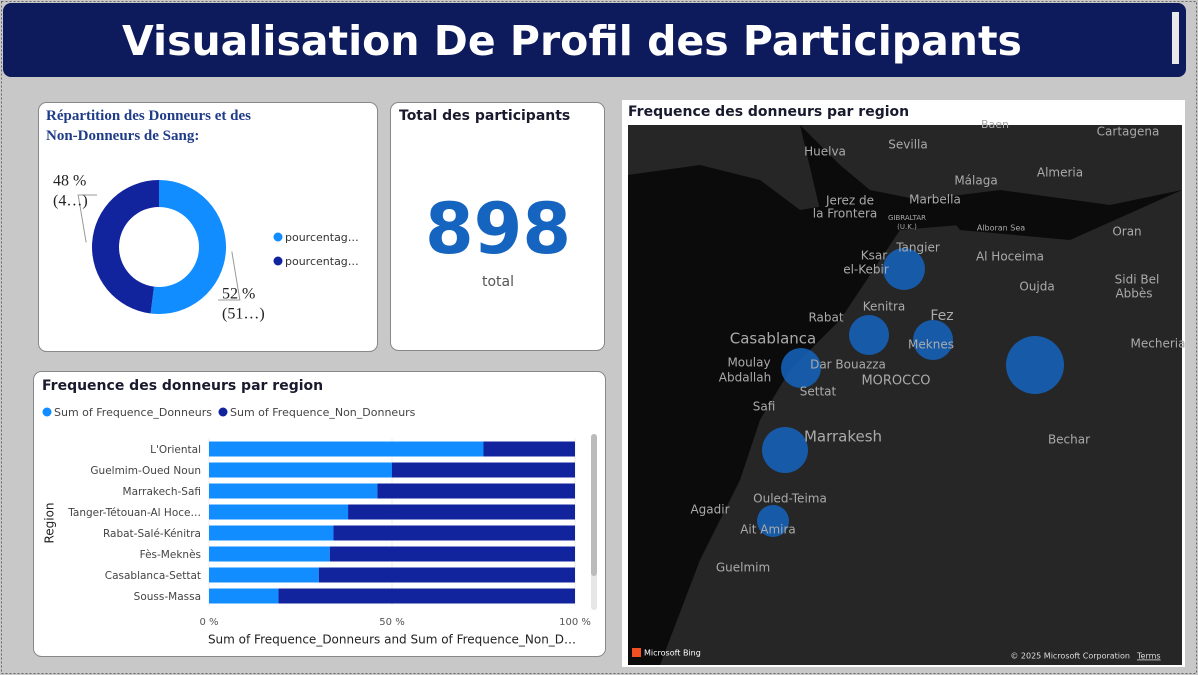  I want to click on x-tick-label: 0 %, so click(208, 622).